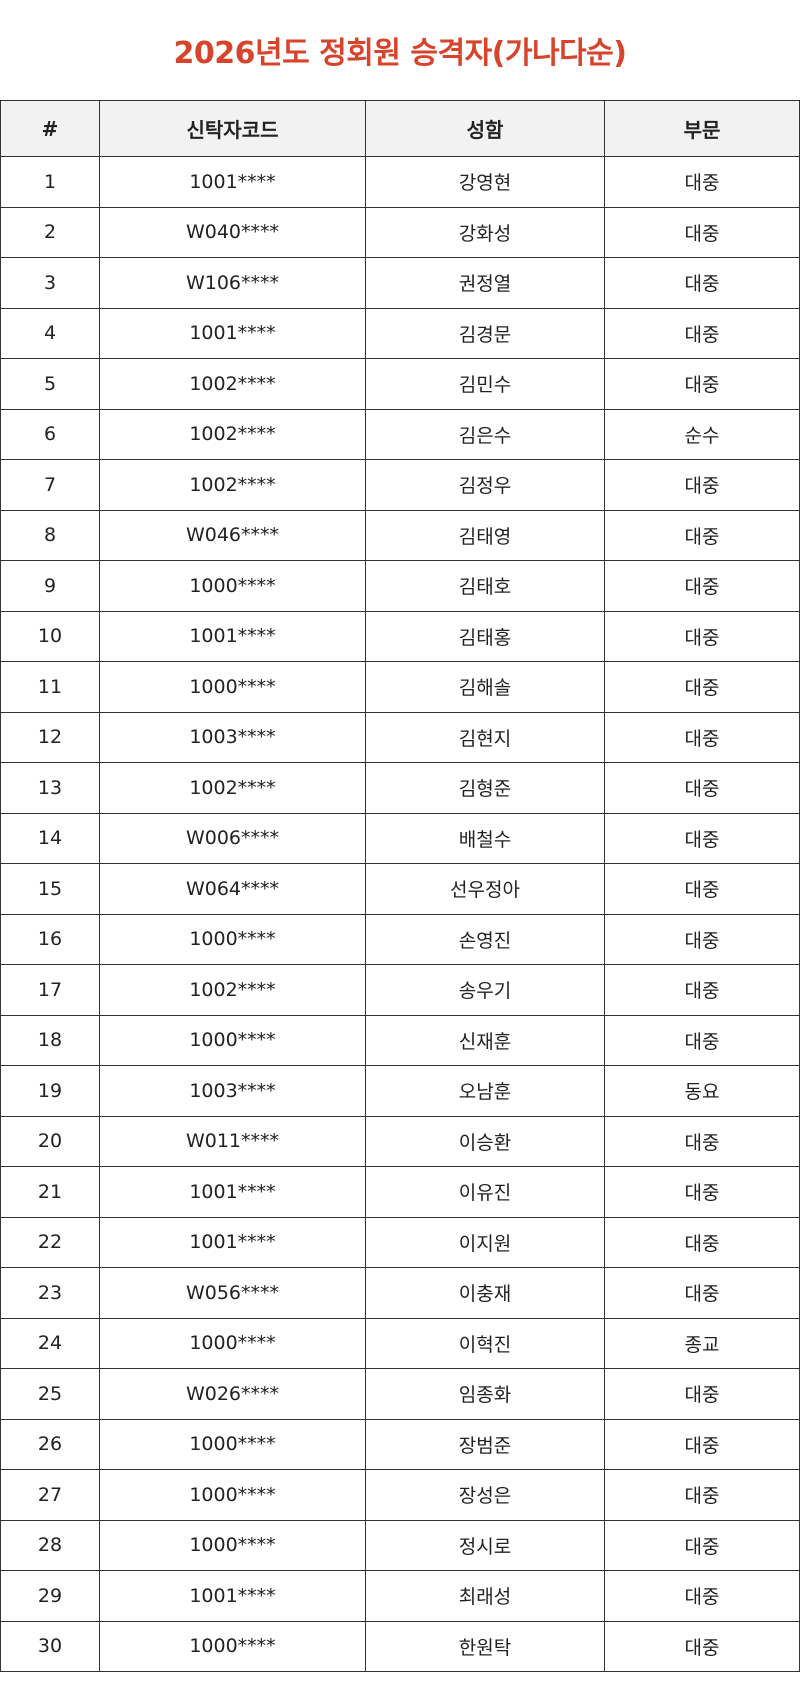 This screenshot has width=800, height=1687. I want to click on cell-name: 장범준, so click(485, 1444).